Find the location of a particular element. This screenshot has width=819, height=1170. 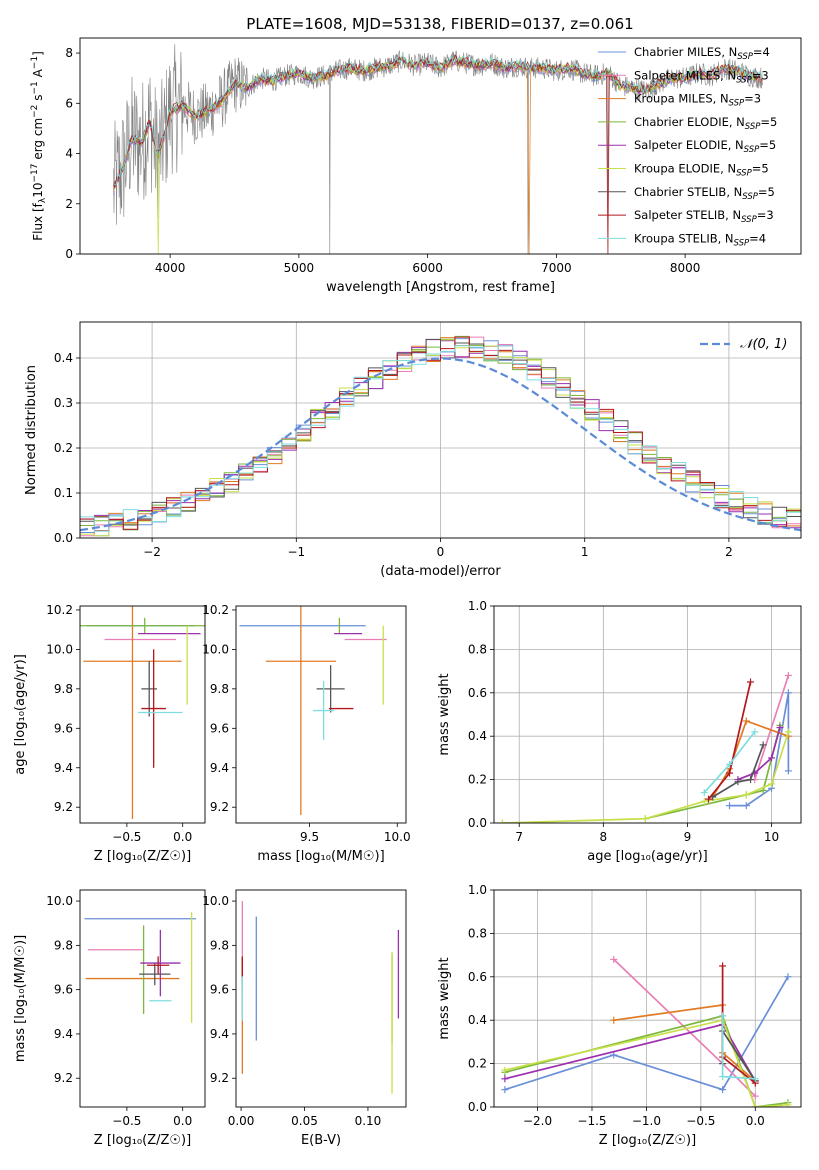

panel-mass_vs_EBV: 0.00 0.05 0.10 9.2 9.4 9.6 9.8 10.0 E(B-V) is located at coordinates (304, 1018).